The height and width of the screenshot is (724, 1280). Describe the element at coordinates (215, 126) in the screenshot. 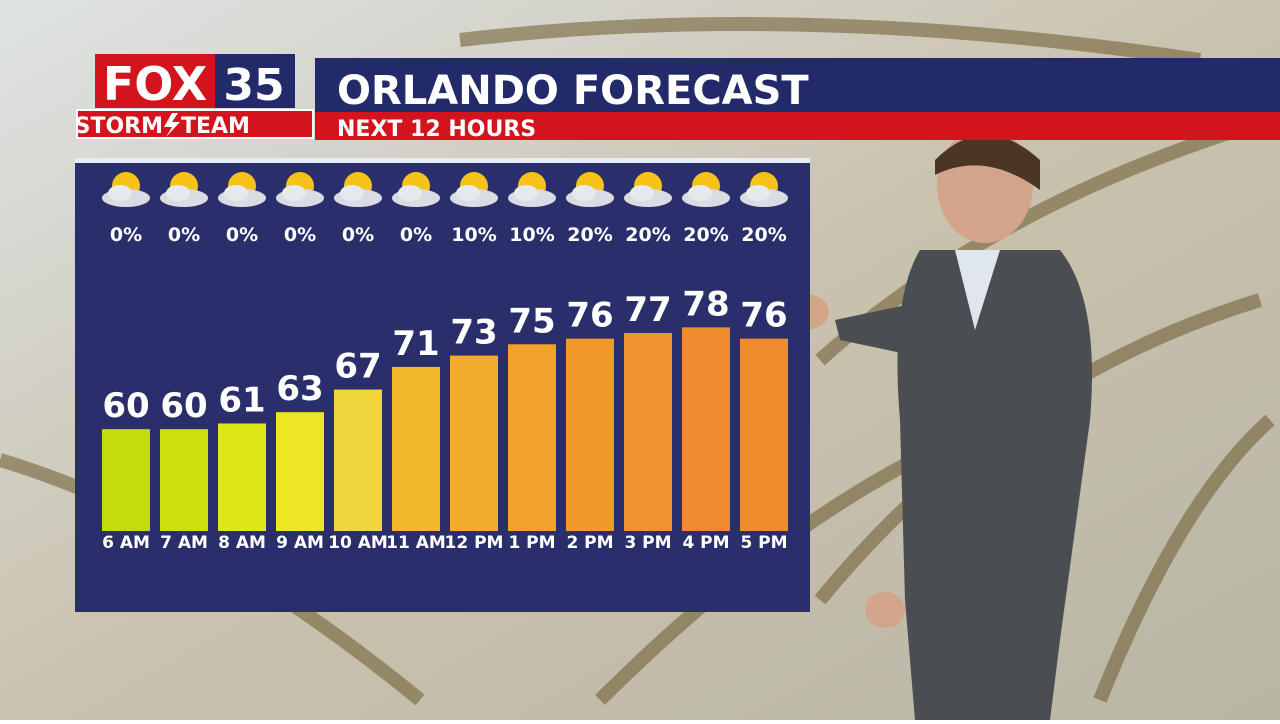

I see `team-right: TEAM` at that location.